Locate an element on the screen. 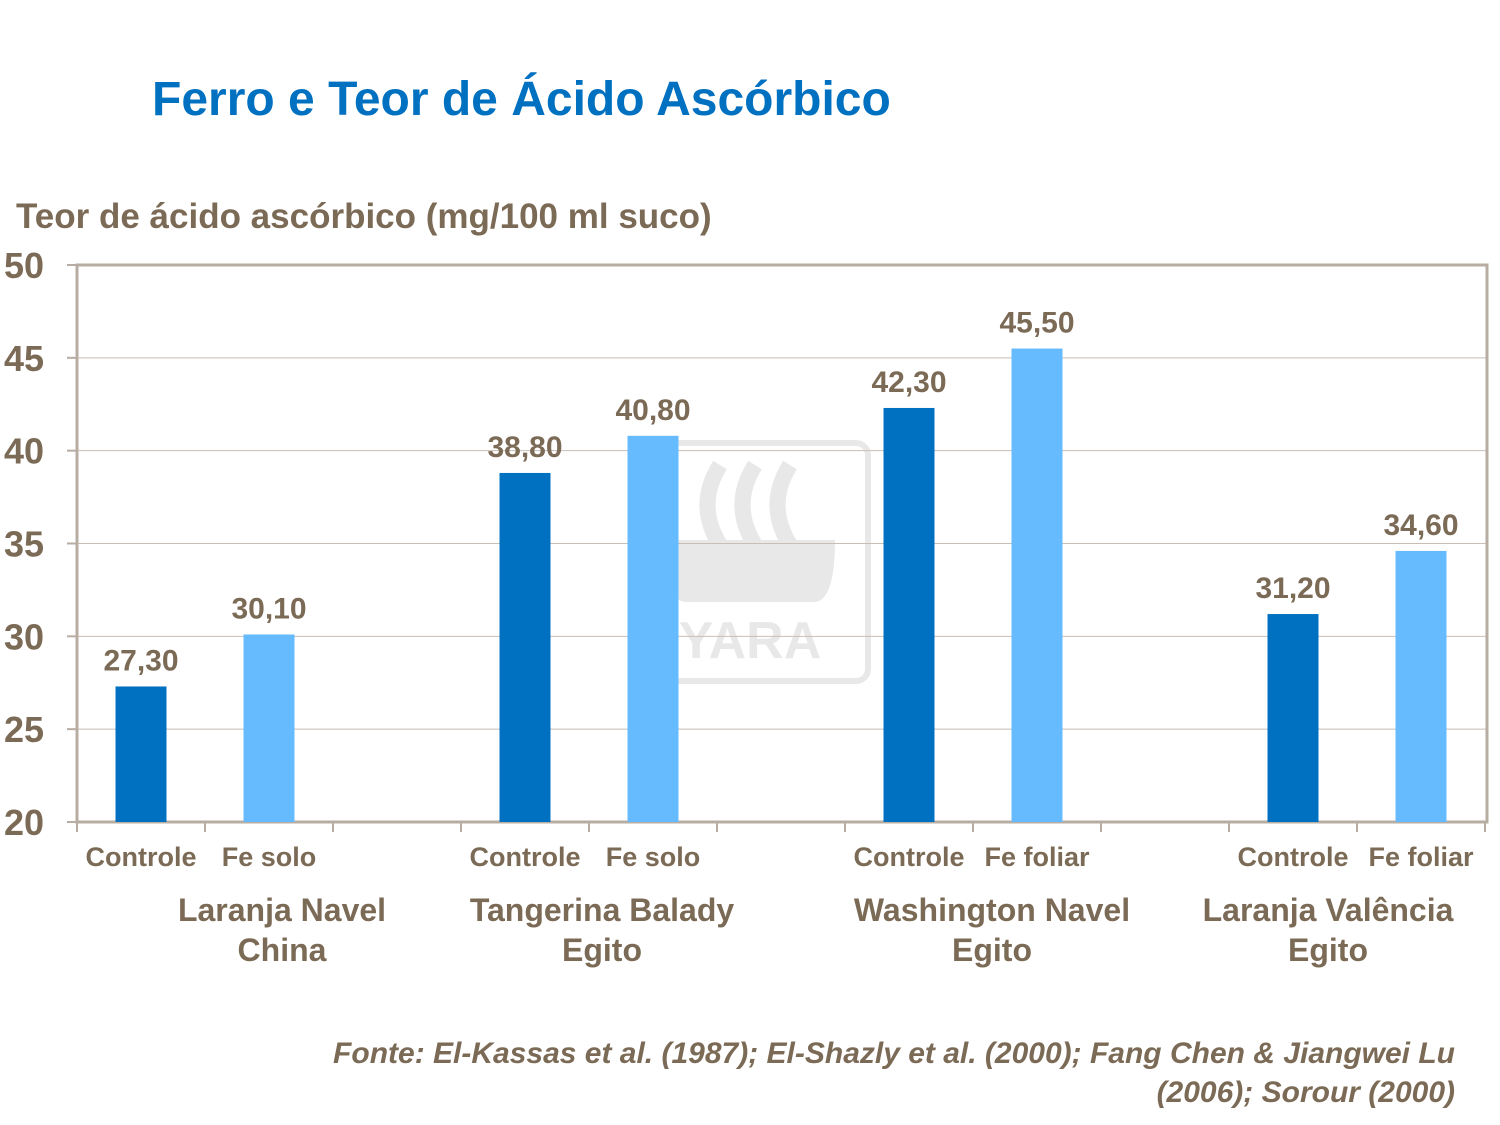 The width and height of the screenshot is (1500, 1125). y-tick-label: 40 is located at coordinates (24, 451).